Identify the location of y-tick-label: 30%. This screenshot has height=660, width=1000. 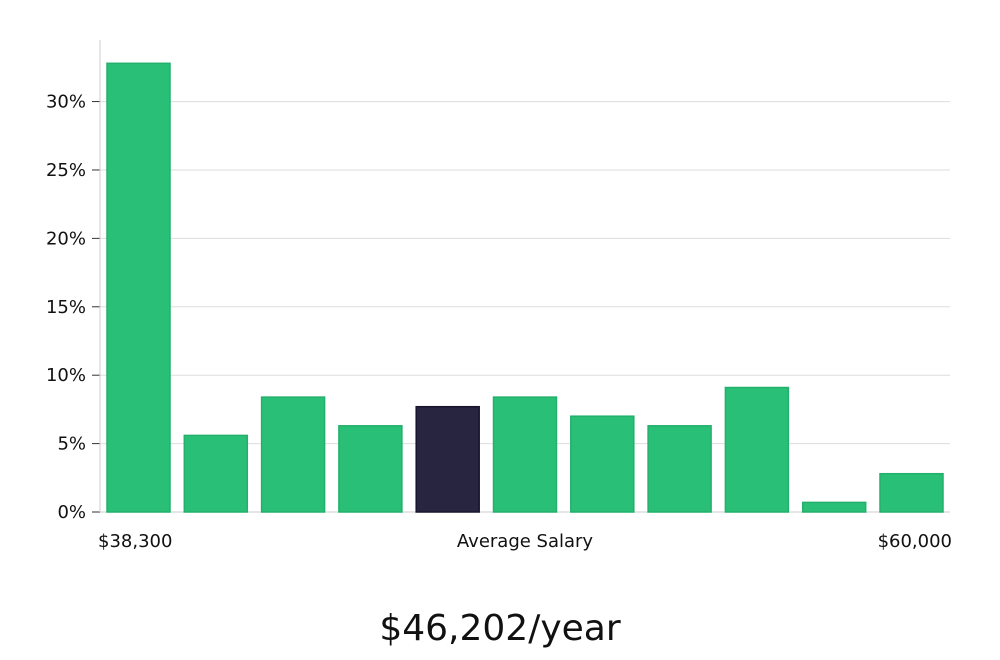
(66, 102).